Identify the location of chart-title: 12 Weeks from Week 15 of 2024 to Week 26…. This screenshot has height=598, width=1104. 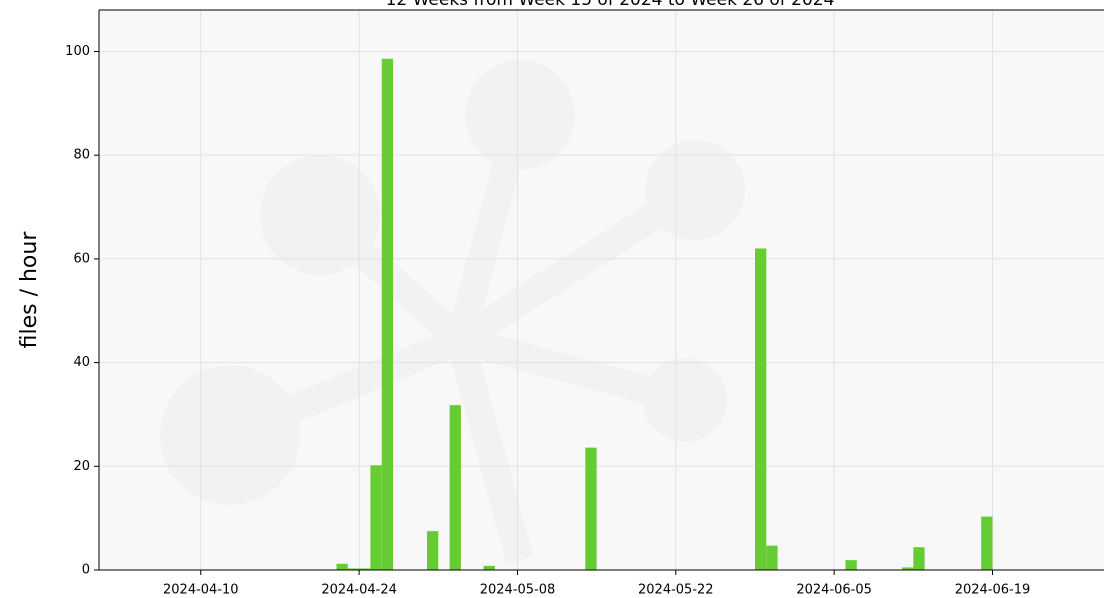
(610, 5).